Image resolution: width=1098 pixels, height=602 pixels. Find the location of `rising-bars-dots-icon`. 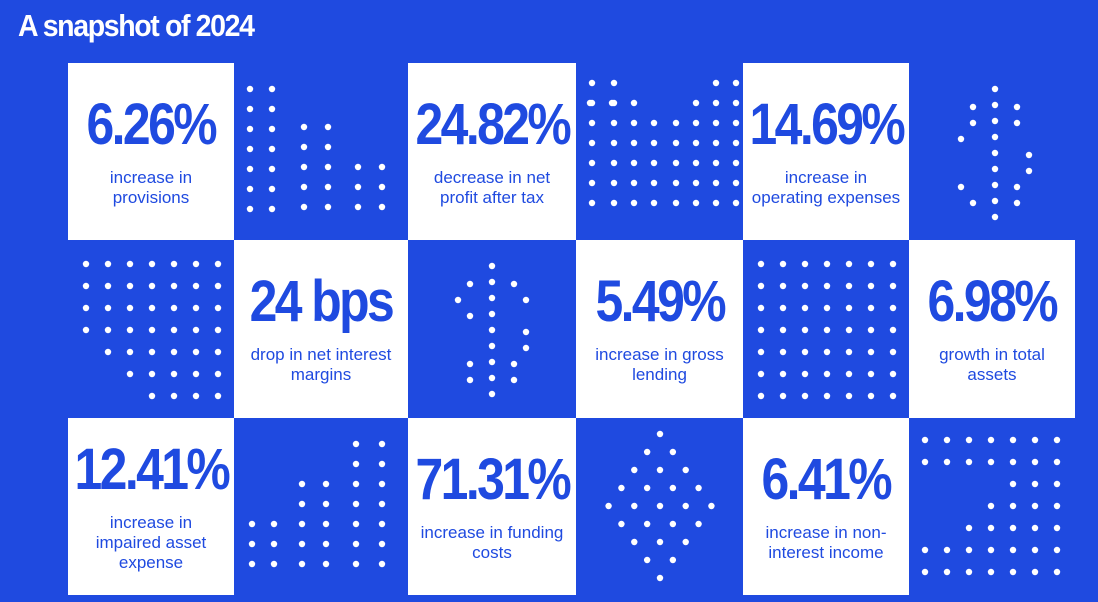

rising-bars-dots-icon is located at coordinates (321, 506).